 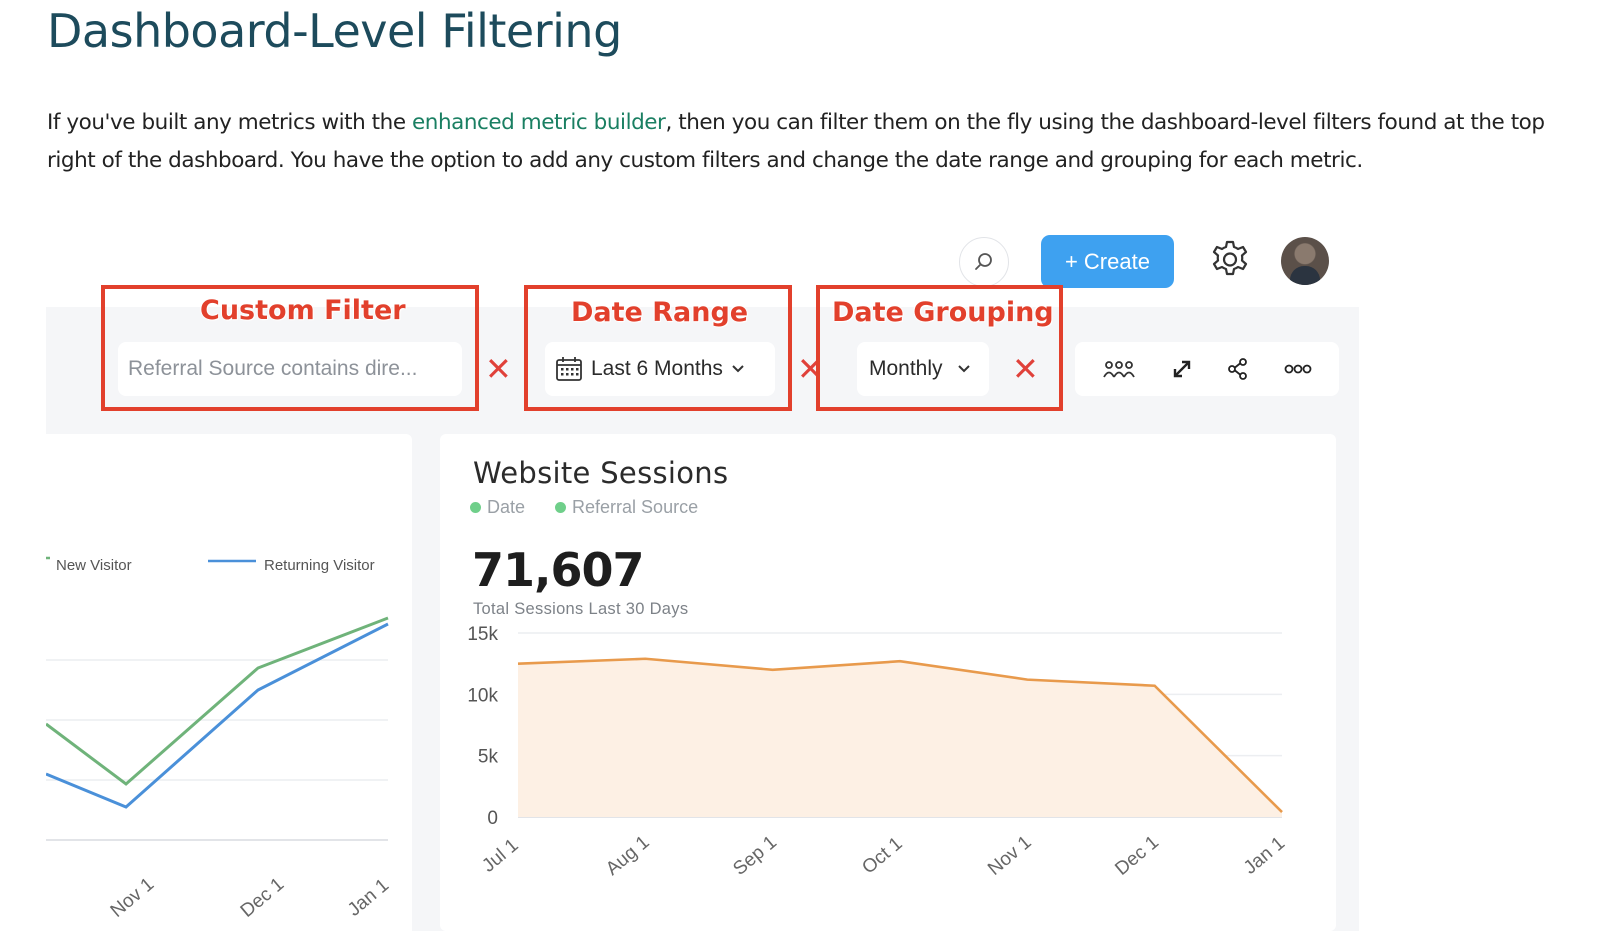 I want to click on x-tick-label: Jul 1, so click(x=500, y=856).